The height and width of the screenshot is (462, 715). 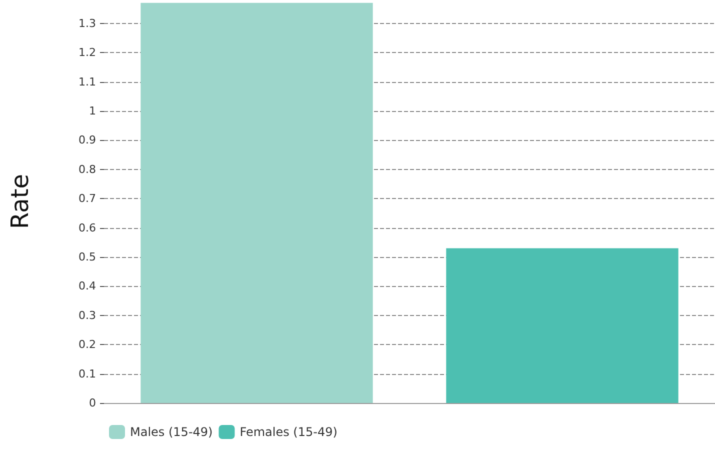 What do you see at coordinates (87, 373) in the screenshot?
I see `y-tick-label: 0.1` at bounding box center [87, 373].